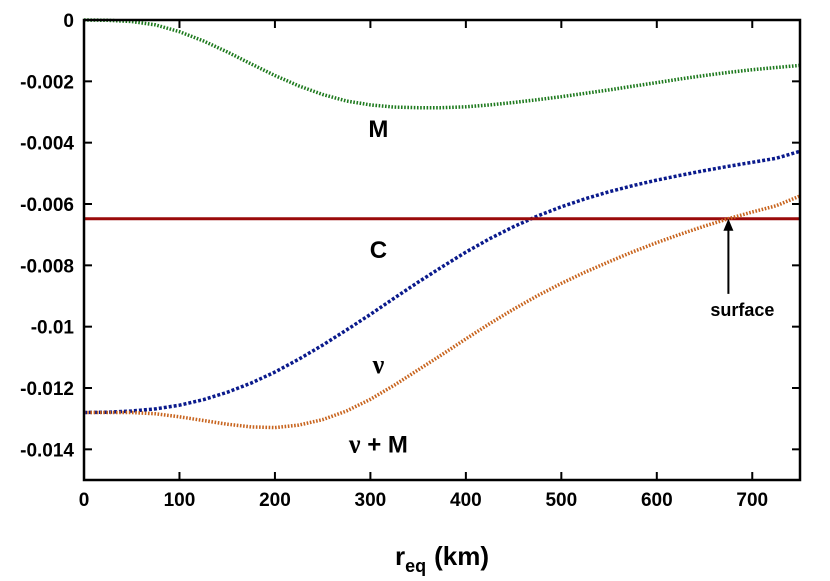 The height and width of the screenshot is (581, 830). I want to click on x-tick-label: 600, so click(657, 500).